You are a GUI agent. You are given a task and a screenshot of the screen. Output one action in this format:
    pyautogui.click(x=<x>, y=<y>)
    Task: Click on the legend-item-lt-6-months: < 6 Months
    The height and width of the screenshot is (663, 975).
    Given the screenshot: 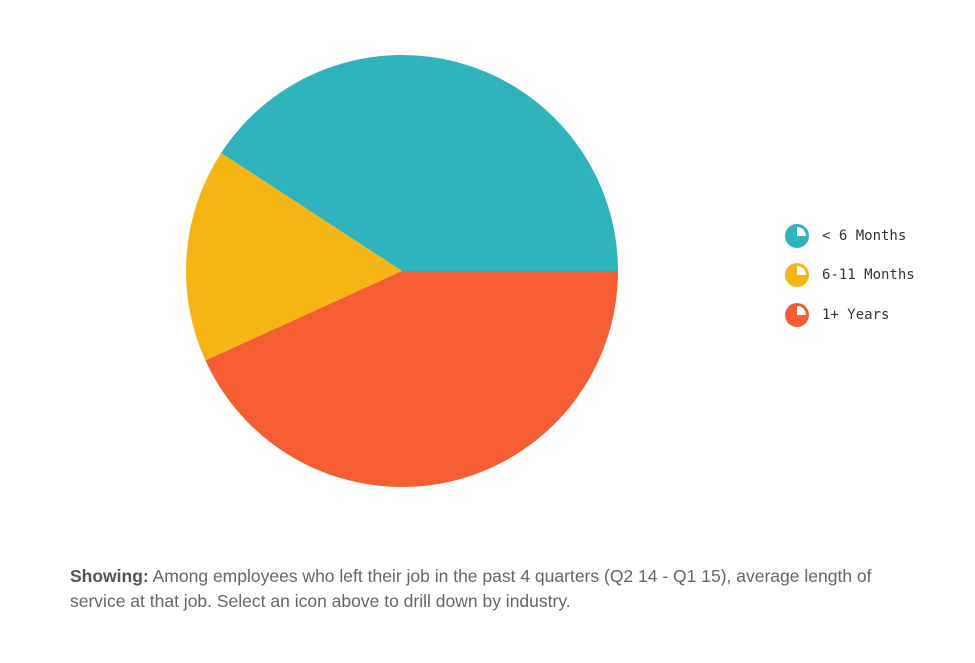 What is the action you would take?
    pyautogui.click(x=849, y=236)
    